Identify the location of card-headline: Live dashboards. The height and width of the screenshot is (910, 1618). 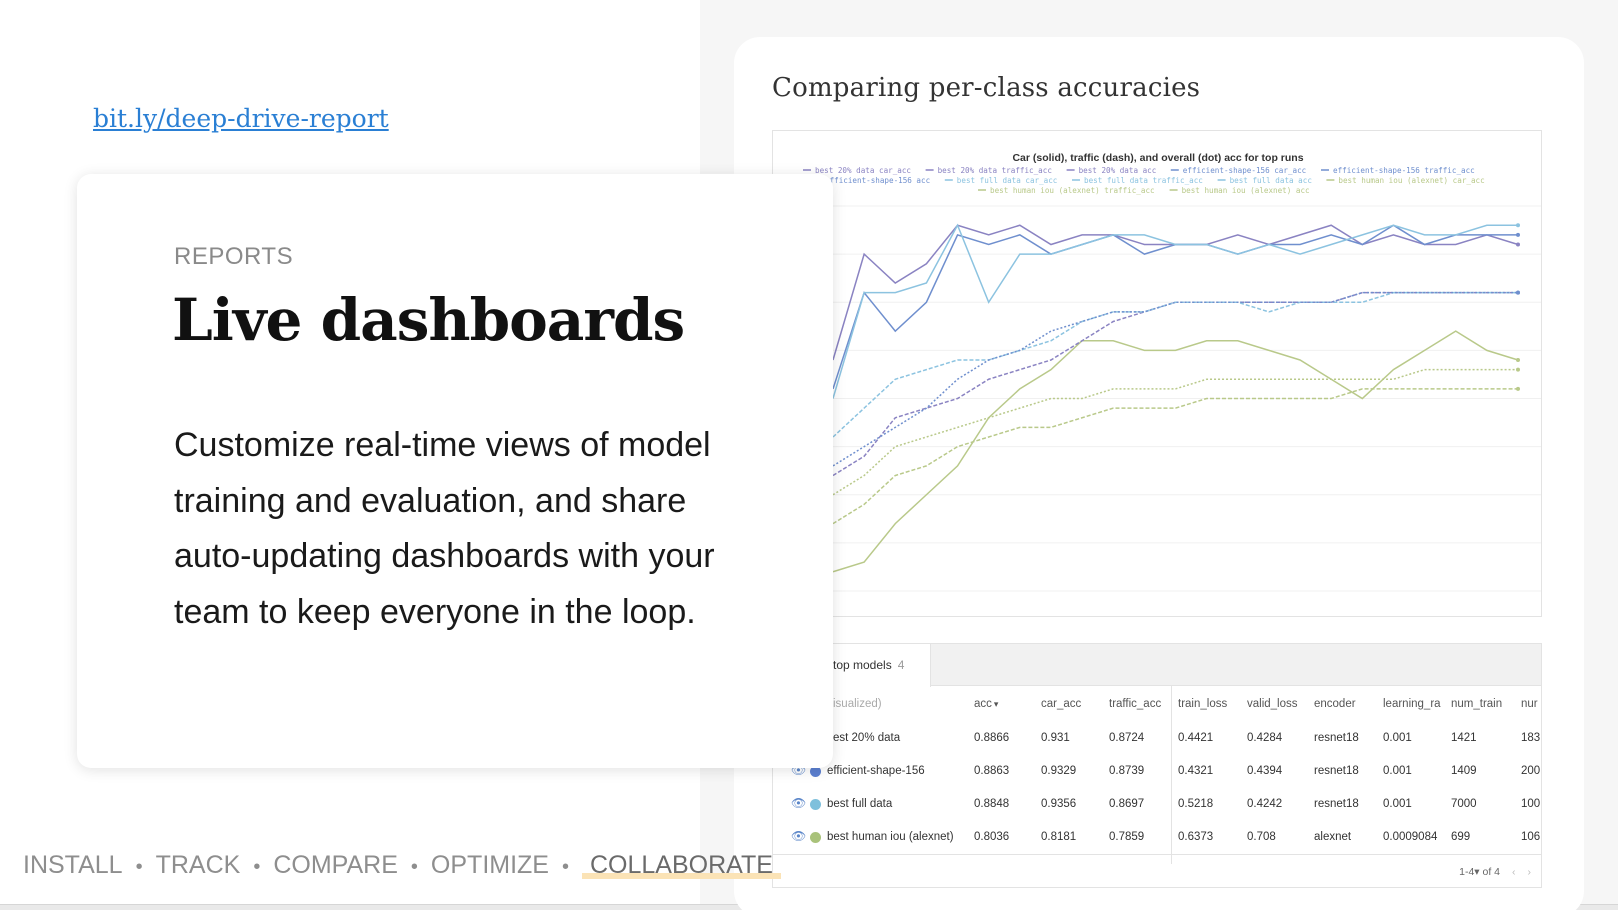
(428, 320).